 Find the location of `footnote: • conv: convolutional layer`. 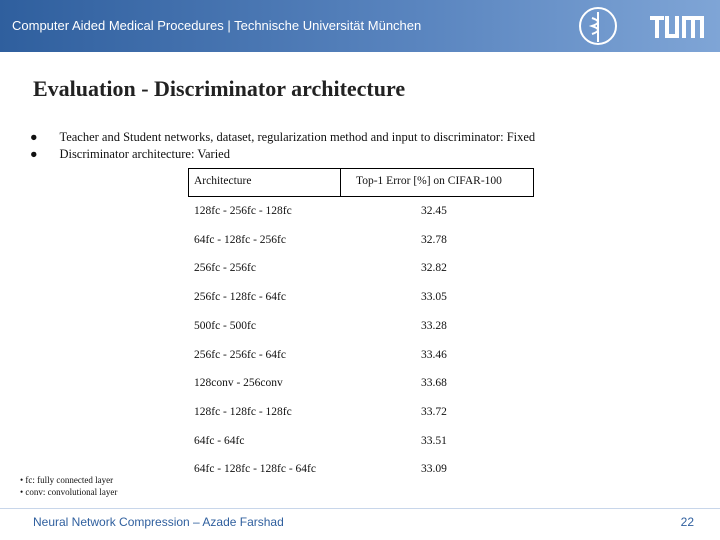

footnote: • conv: convolutional layer is located at coordinates (69, 492).